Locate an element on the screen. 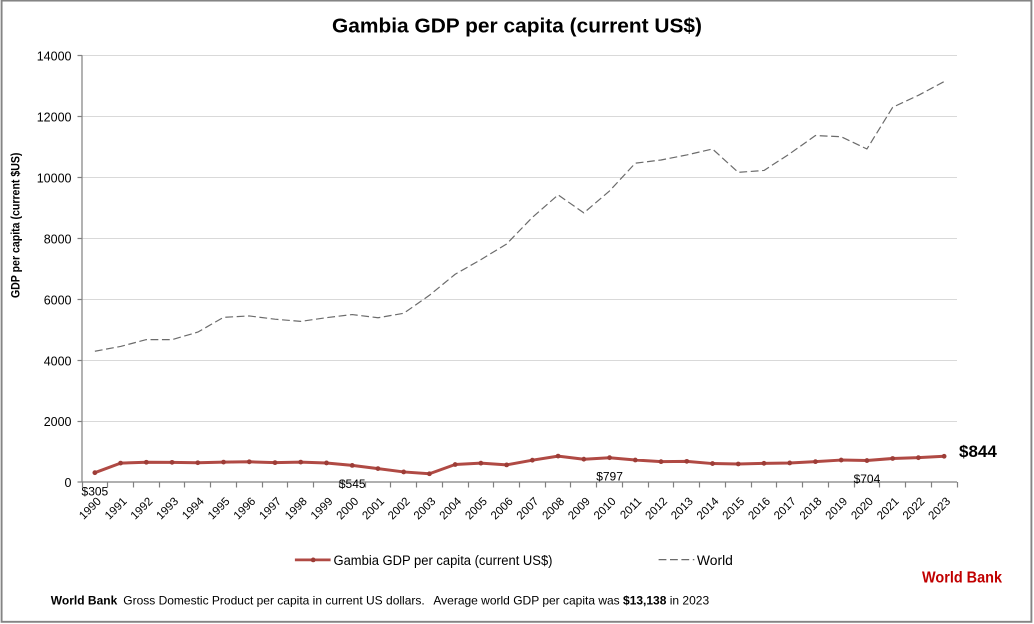  svg-text: $704 is located at coordinates (867, 479).